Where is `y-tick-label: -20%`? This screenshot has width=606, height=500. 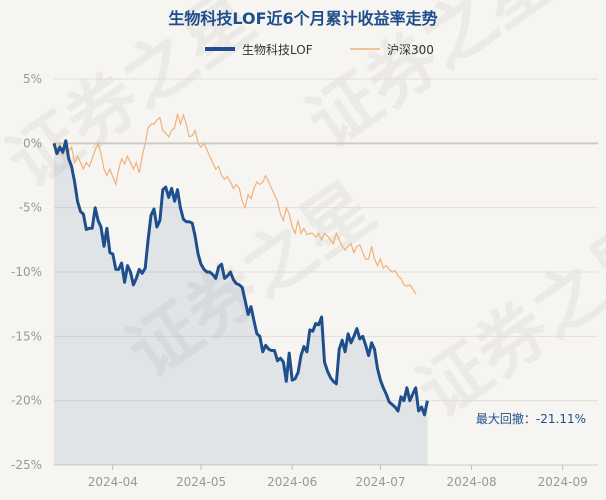
y-tick-label: -20% is located at coordinates (26, 401).